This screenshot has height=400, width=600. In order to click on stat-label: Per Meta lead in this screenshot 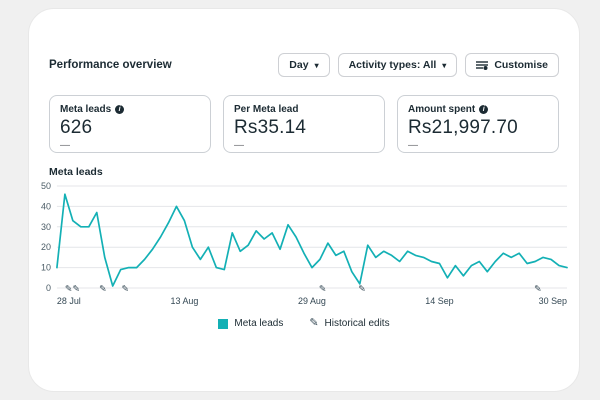, I will do `click(266, 109)`.